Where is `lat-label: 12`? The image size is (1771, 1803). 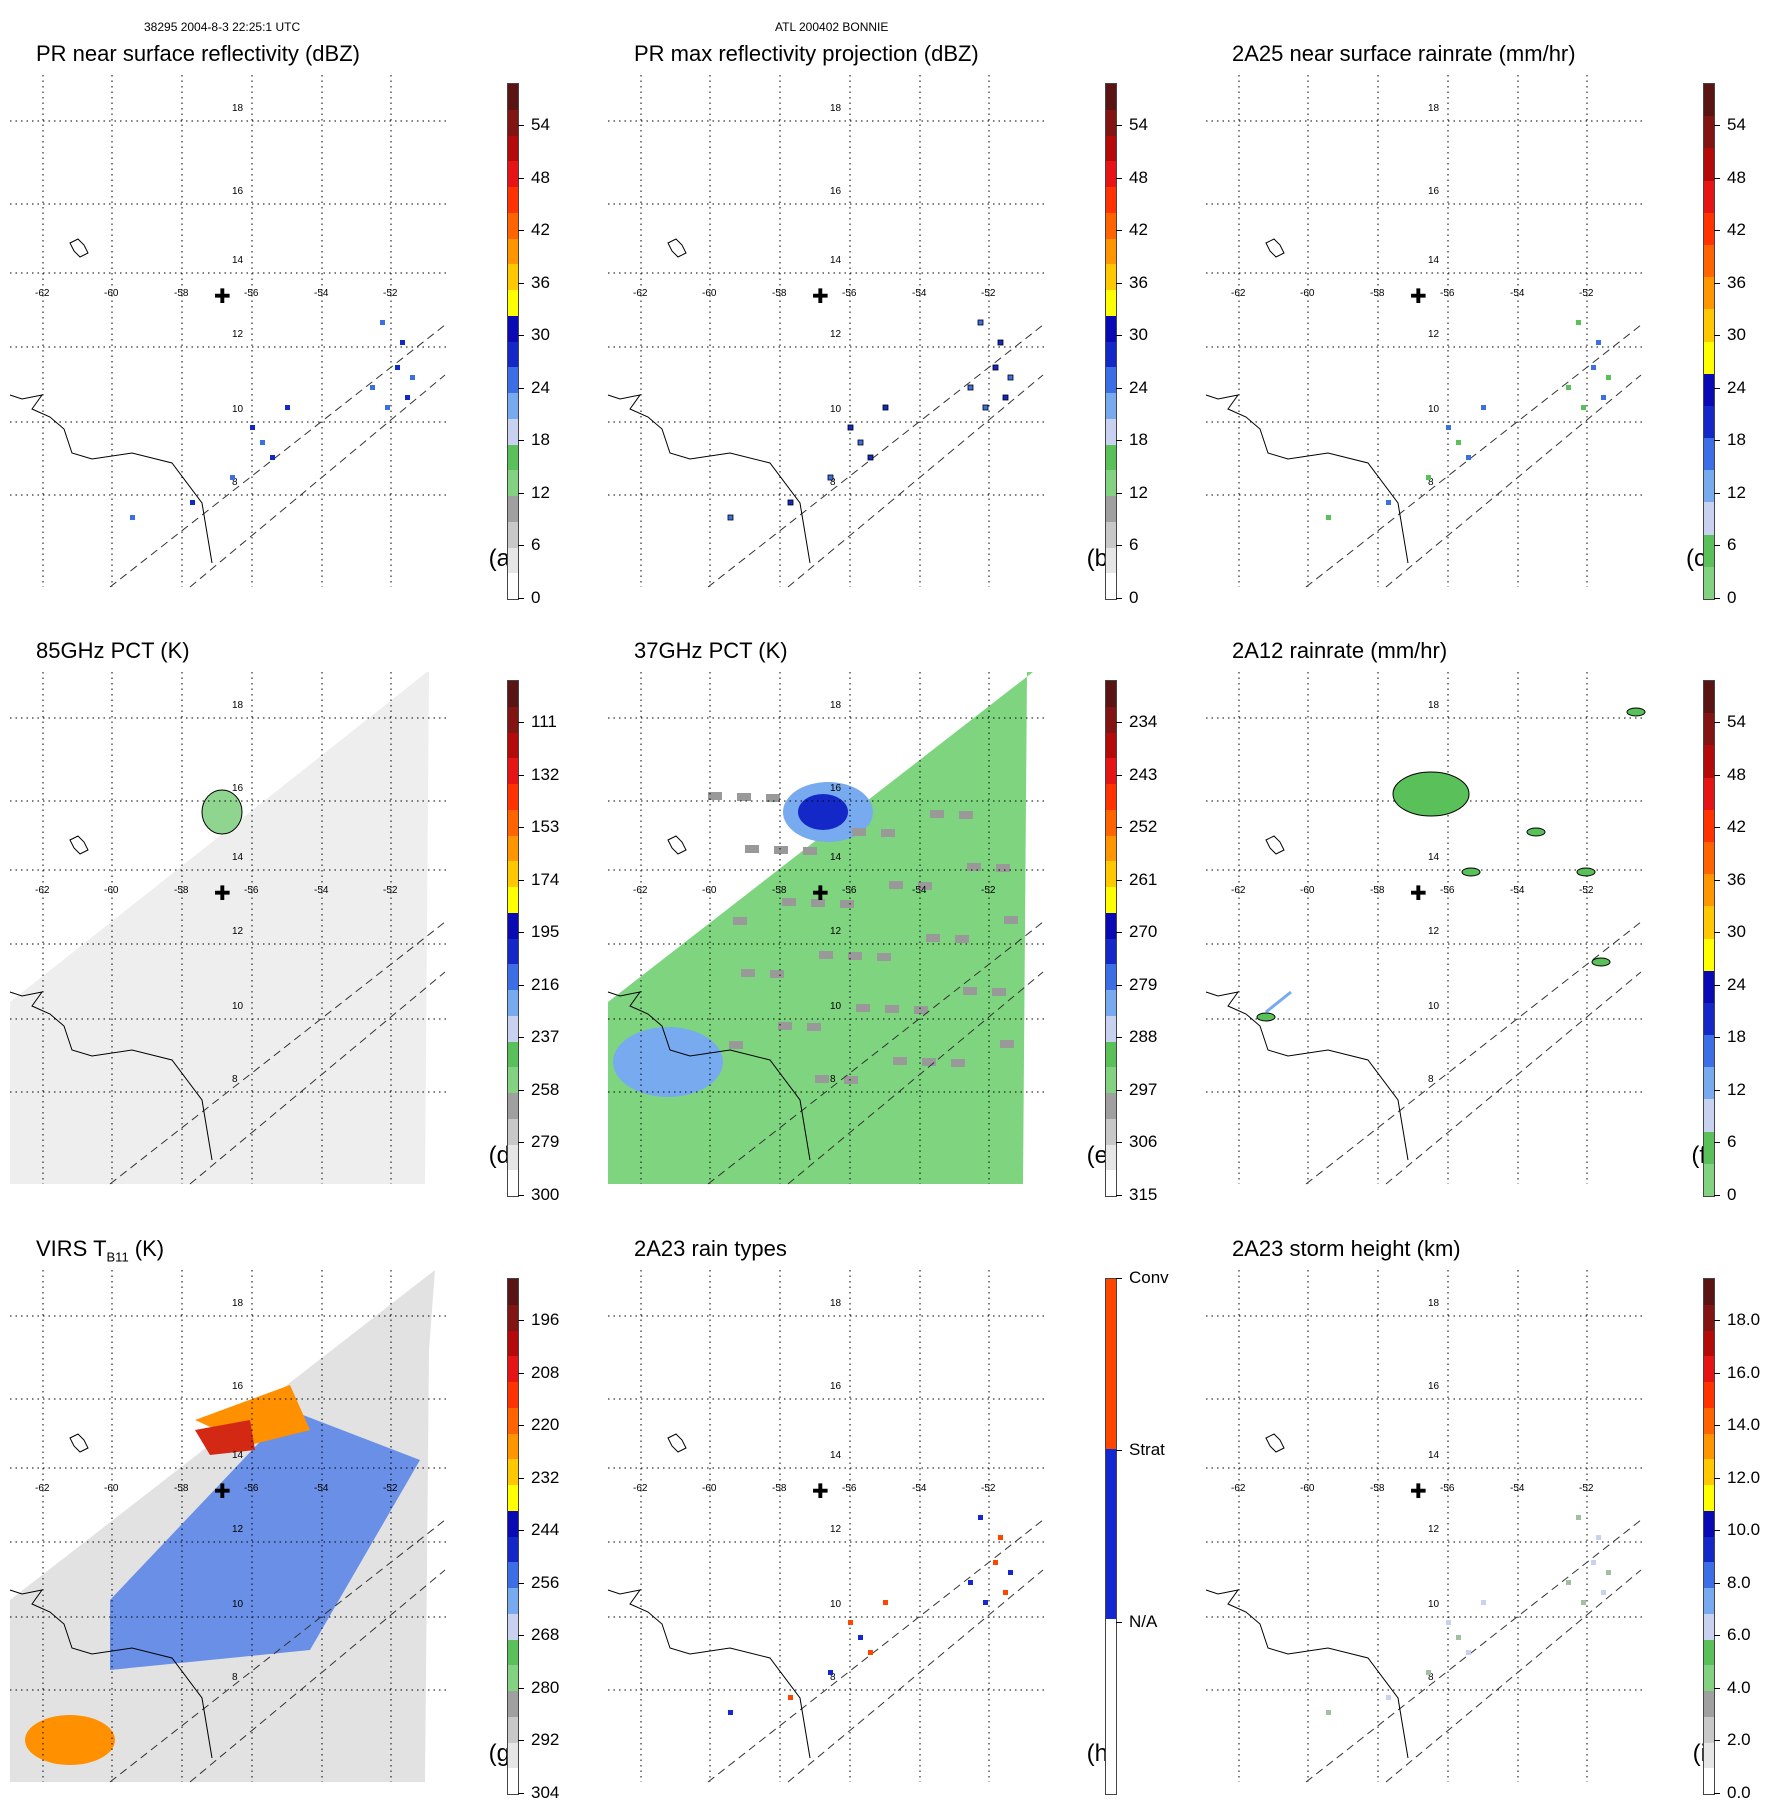 lat-label: 12 is located at coordinates (836, 334).